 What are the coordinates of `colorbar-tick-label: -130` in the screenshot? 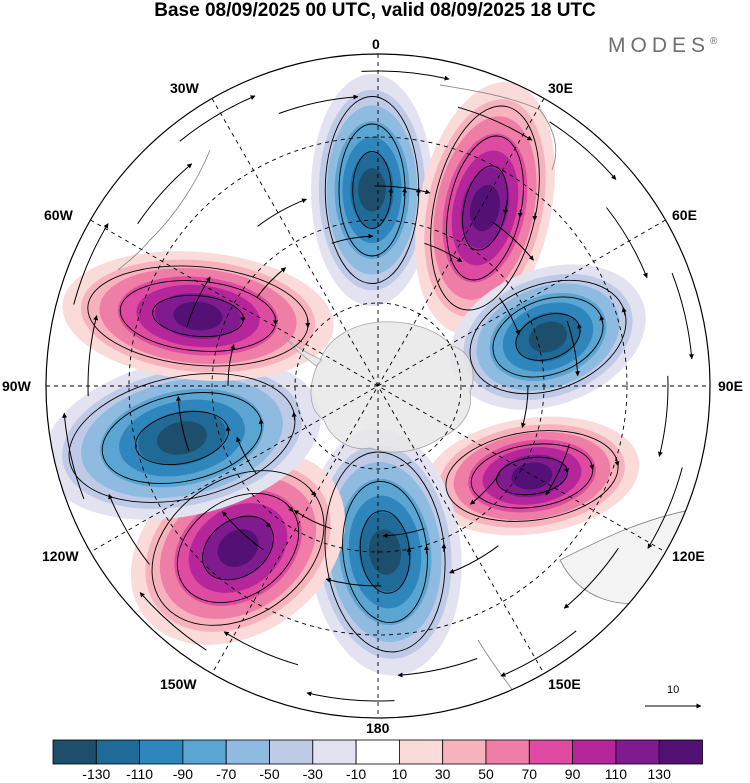 It's located at (96, 774).